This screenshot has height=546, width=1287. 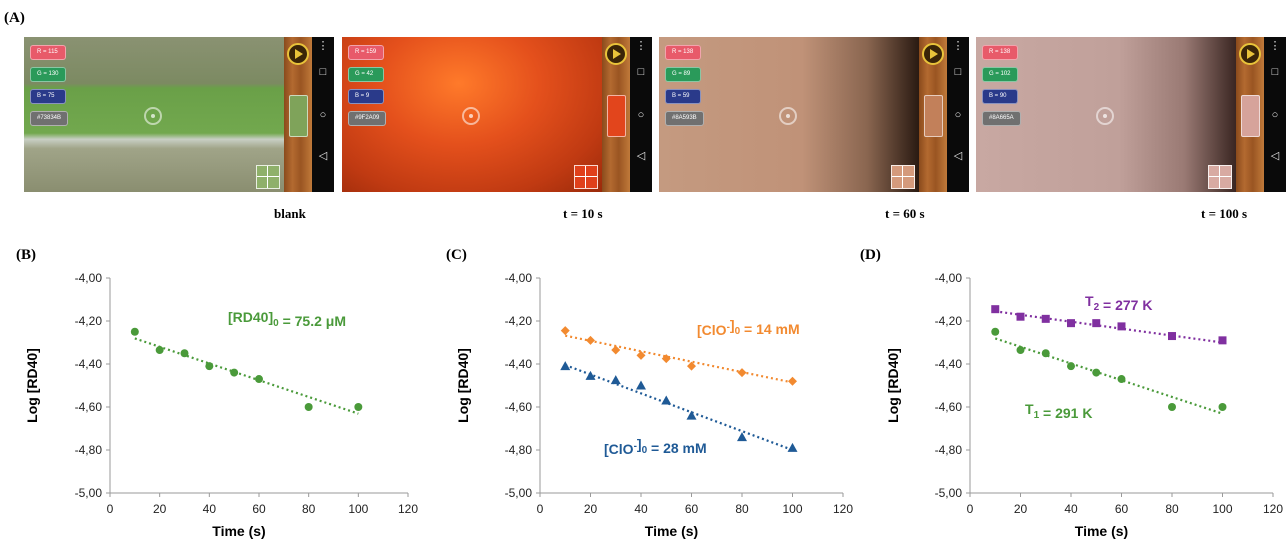 I want to click on panel-label-b: (B), so click(x=26, y=255).